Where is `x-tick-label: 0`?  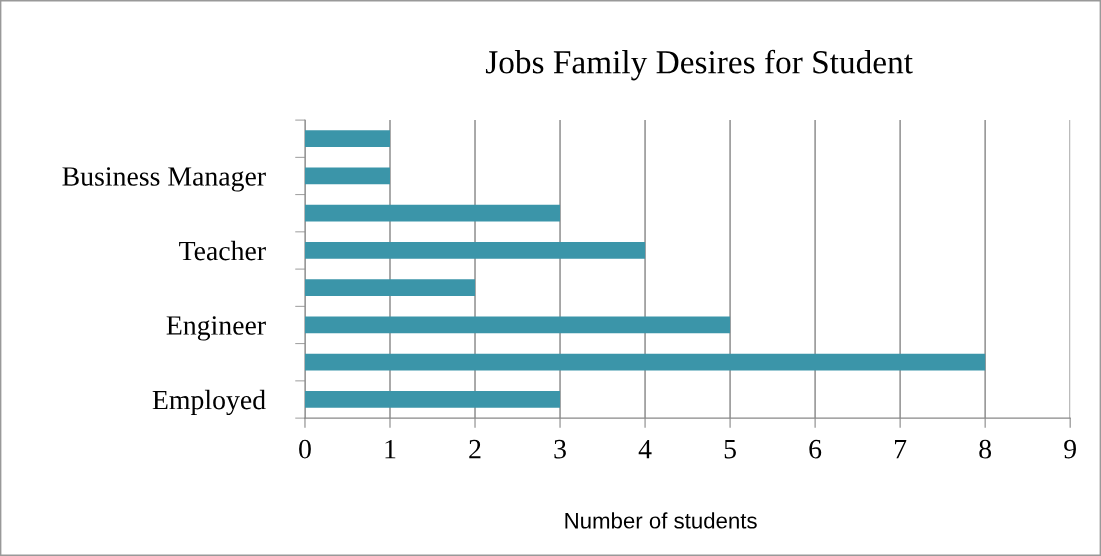
x-tick-label: 0 is located at coordinates (305, 449).